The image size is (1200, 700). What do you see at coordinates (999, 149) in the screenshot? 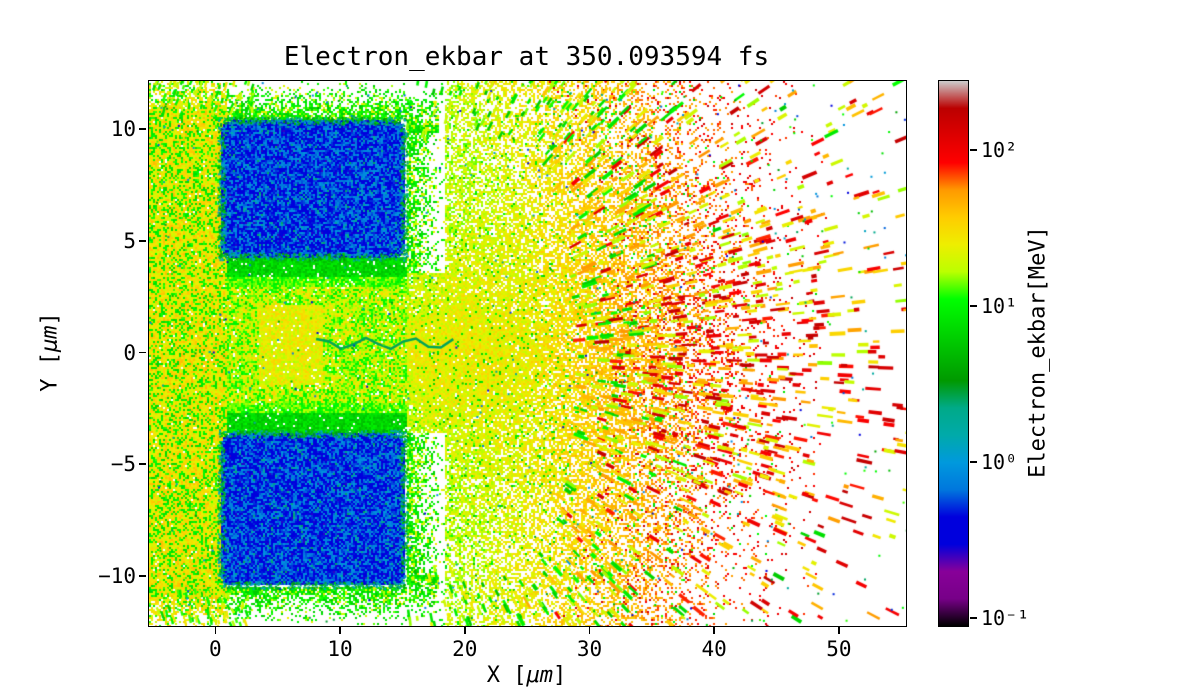
I see `colorbar-tick-label: 10²` at bounding box center [999, 149].